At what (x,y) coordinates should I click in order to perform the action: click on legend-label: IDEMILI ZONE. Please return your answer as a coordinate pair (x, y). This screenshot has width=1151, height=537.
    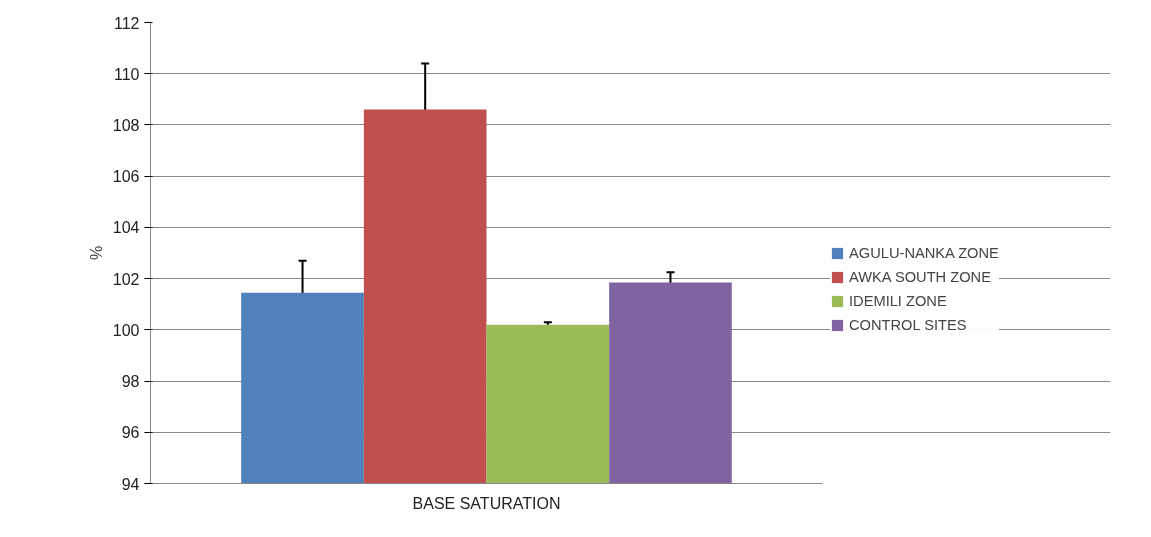
    Looking at the image, I should click on (898, 301).